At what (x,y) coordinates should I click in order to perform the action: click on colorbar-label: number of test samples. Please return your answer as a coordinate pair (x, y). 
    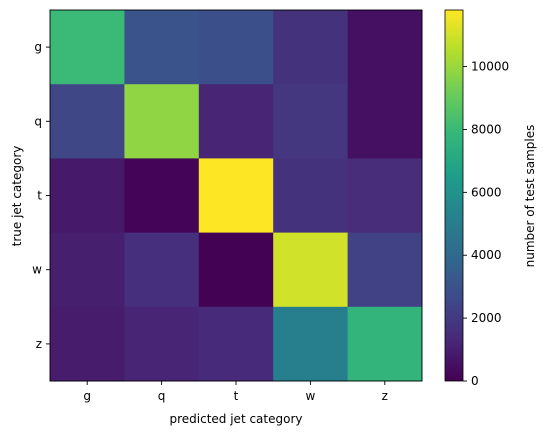
    Looking at the image, I should click on (530, 196).